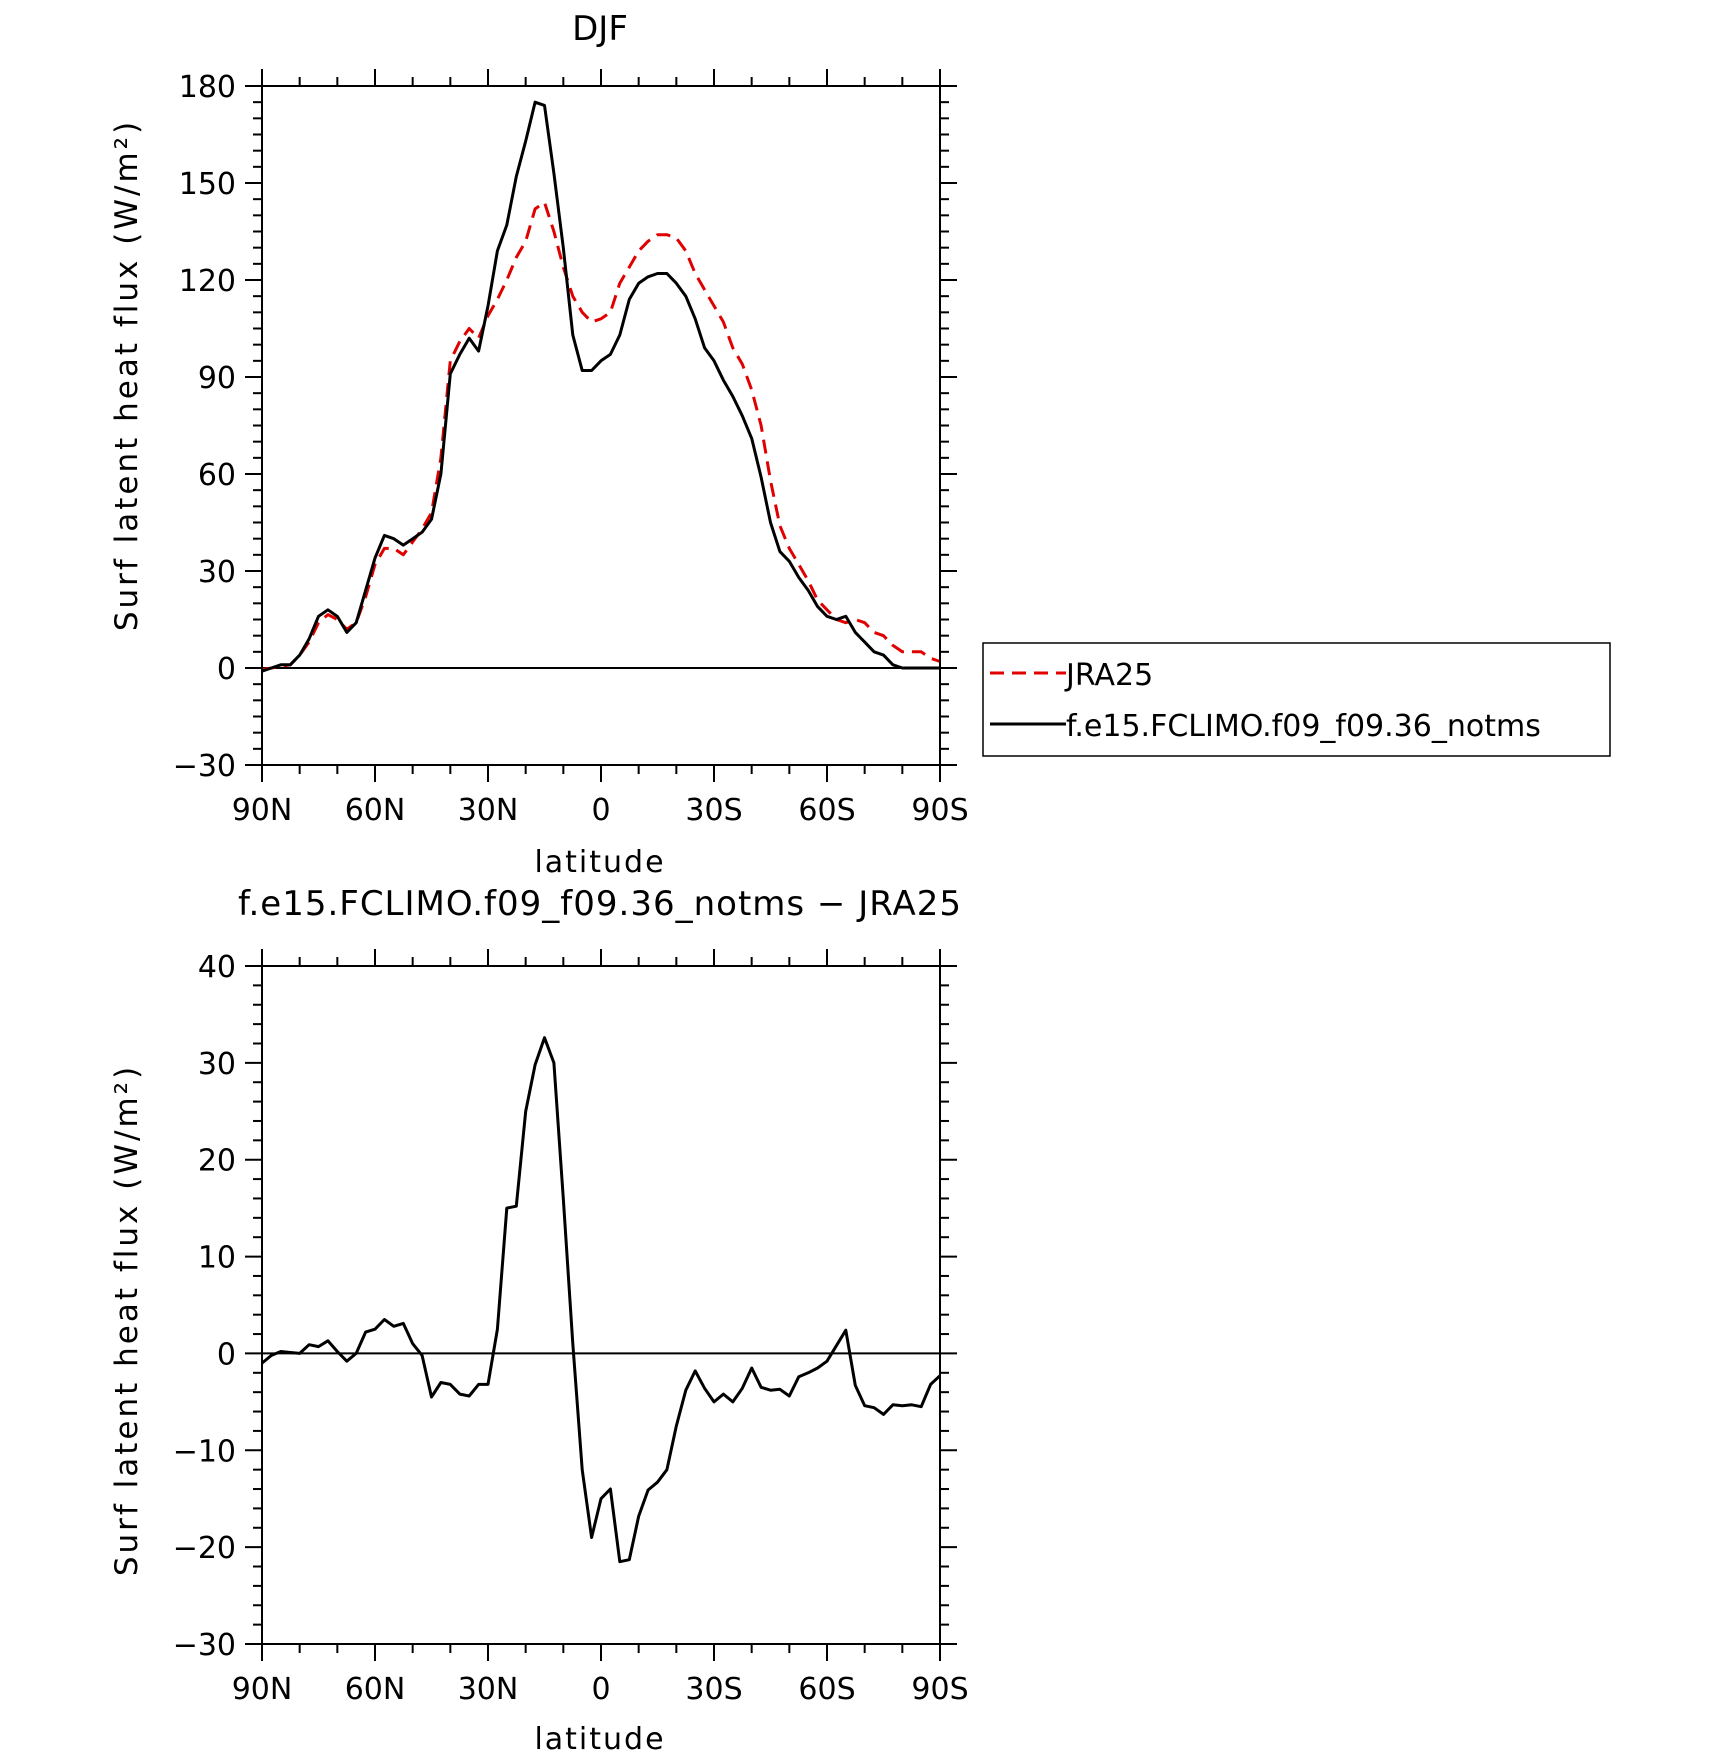  I want to click on legend-label-model: f.e15.FCLIMO.f09_f09.36_notms, so click(1303, 726).